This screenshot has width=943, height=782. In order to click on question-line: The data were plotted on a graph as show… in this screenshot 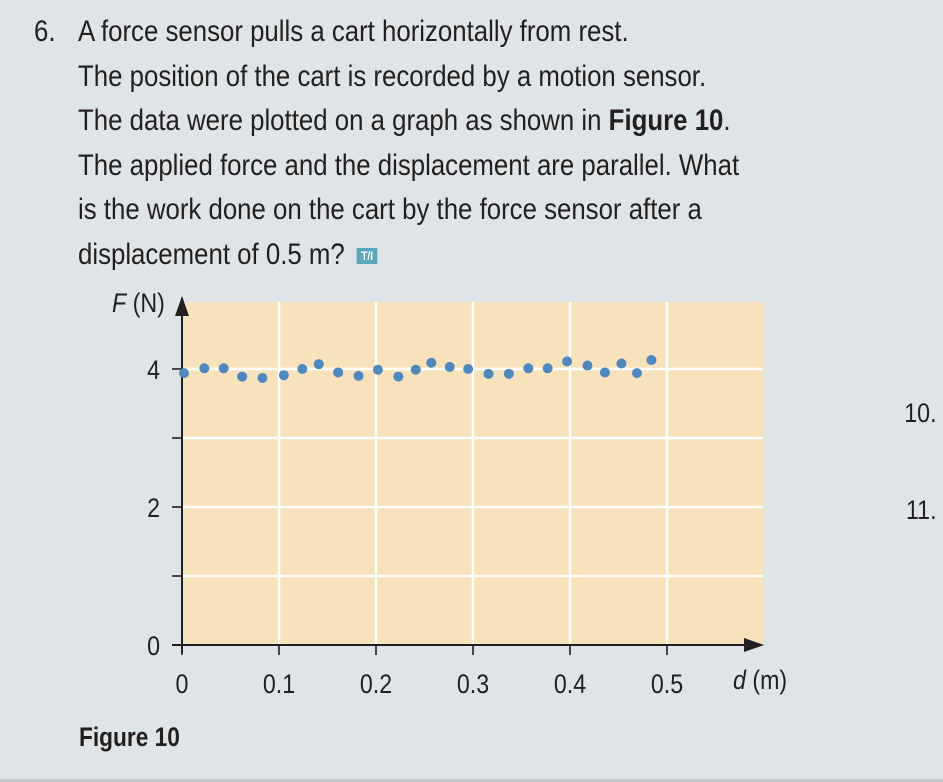, I will do `click(408, 121)`.